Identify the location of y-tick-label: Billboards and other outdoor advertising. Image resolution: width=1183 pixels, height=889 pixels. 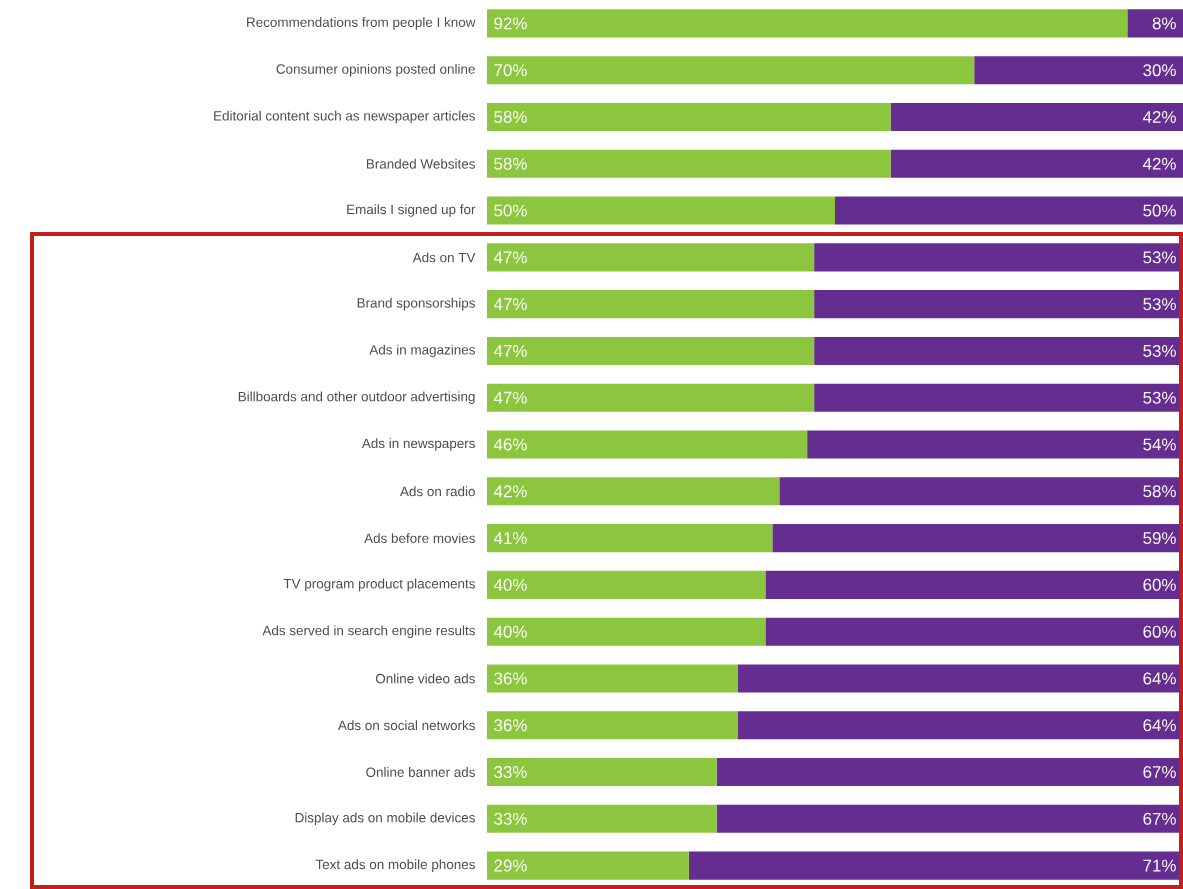
(356, 397).